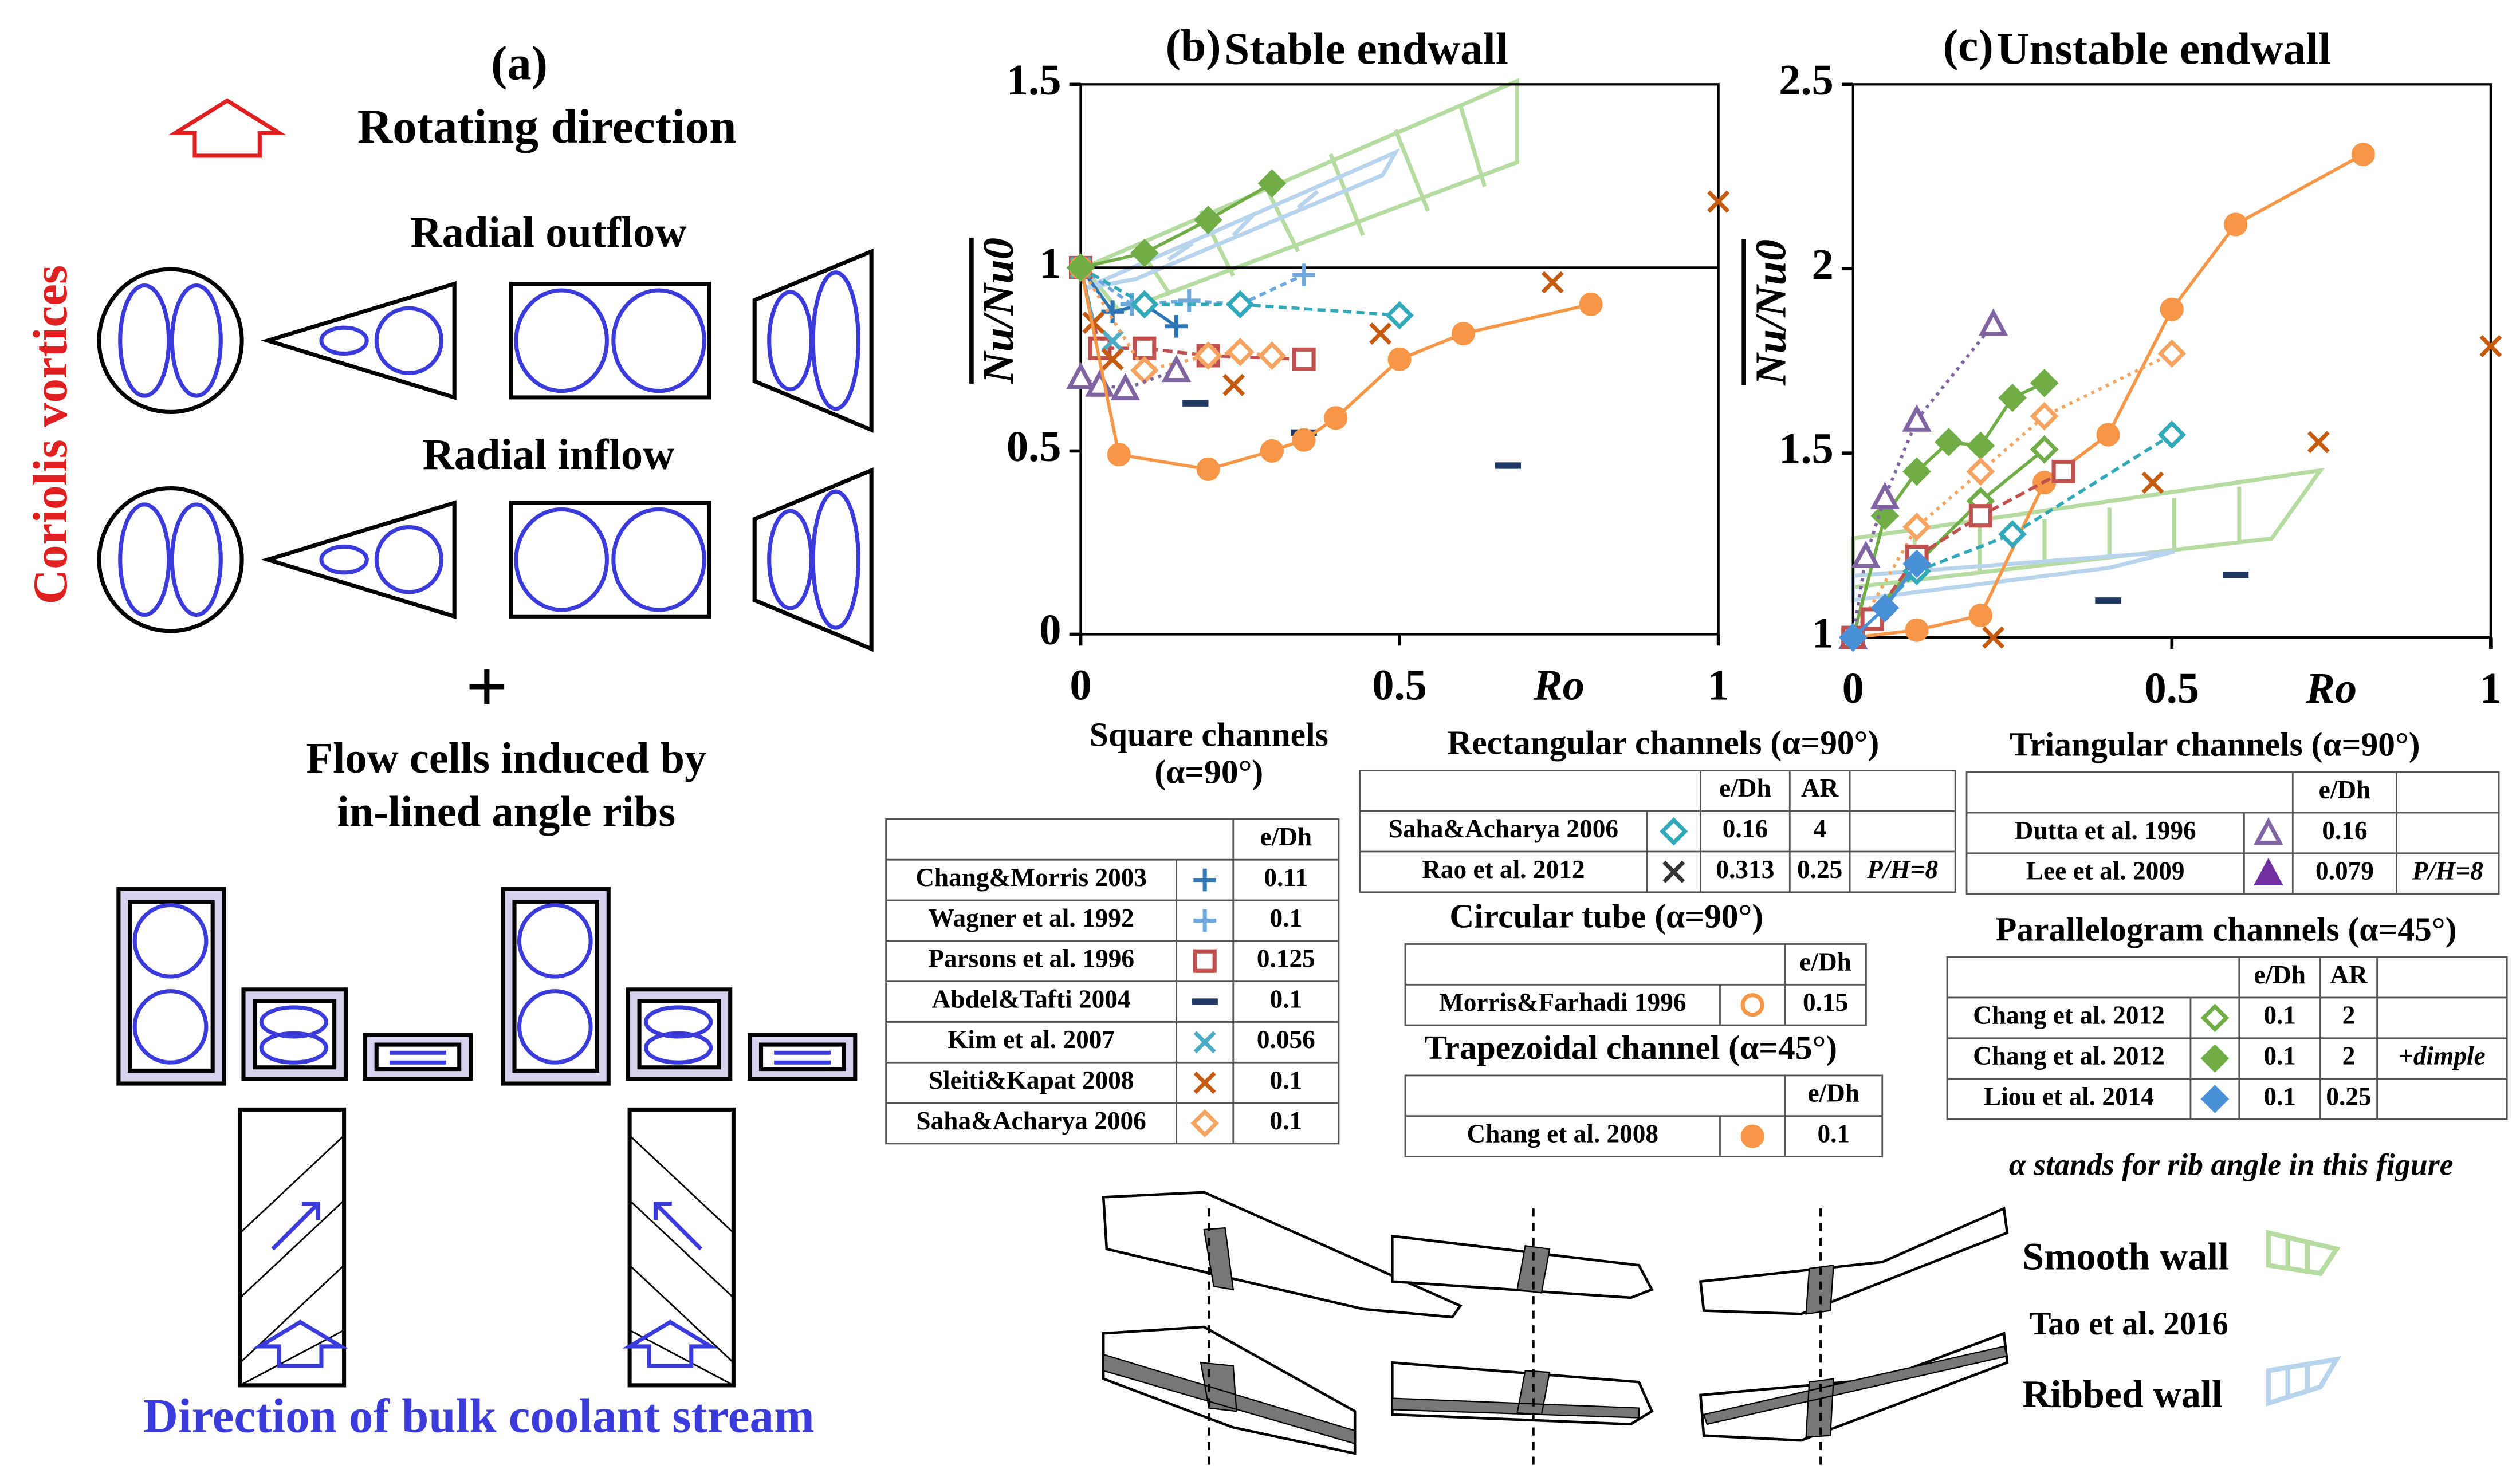 This screenshot has height=1481, width=2520. I want to click on coriolis-label: Coriolis vortices, so click(50, 434).